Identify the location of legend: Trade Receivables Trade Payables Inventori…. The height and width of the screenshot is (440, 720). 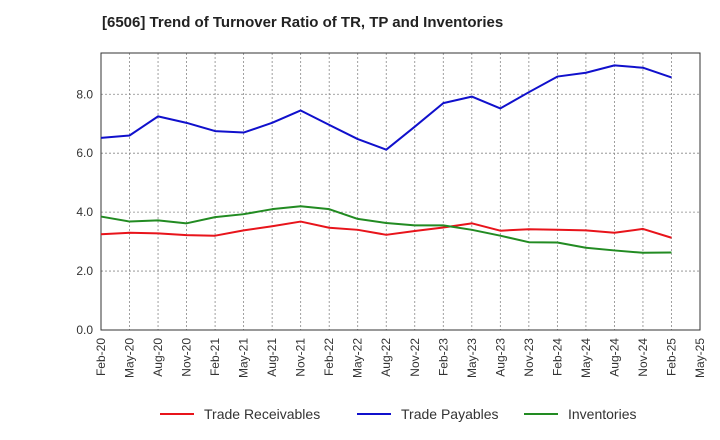
(398, 414).